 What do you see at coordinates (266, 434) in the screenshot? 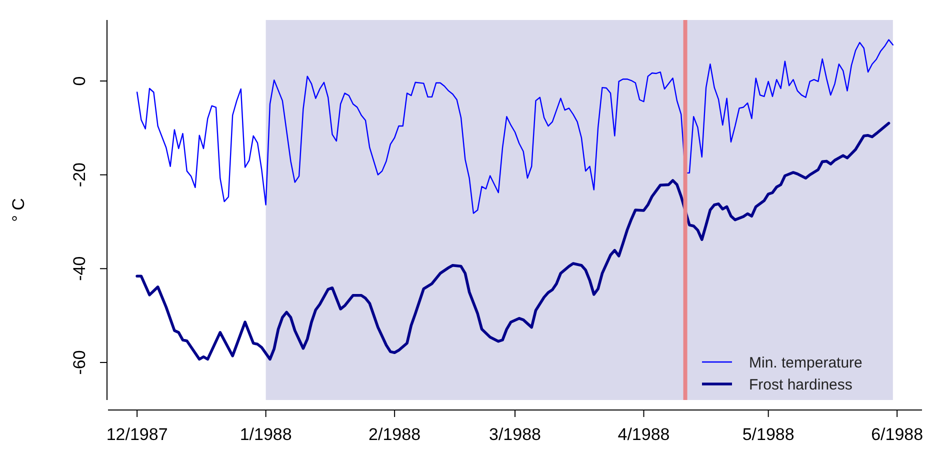
I see `x-tick-label: 1/1988` at bounding box center [266, 434].